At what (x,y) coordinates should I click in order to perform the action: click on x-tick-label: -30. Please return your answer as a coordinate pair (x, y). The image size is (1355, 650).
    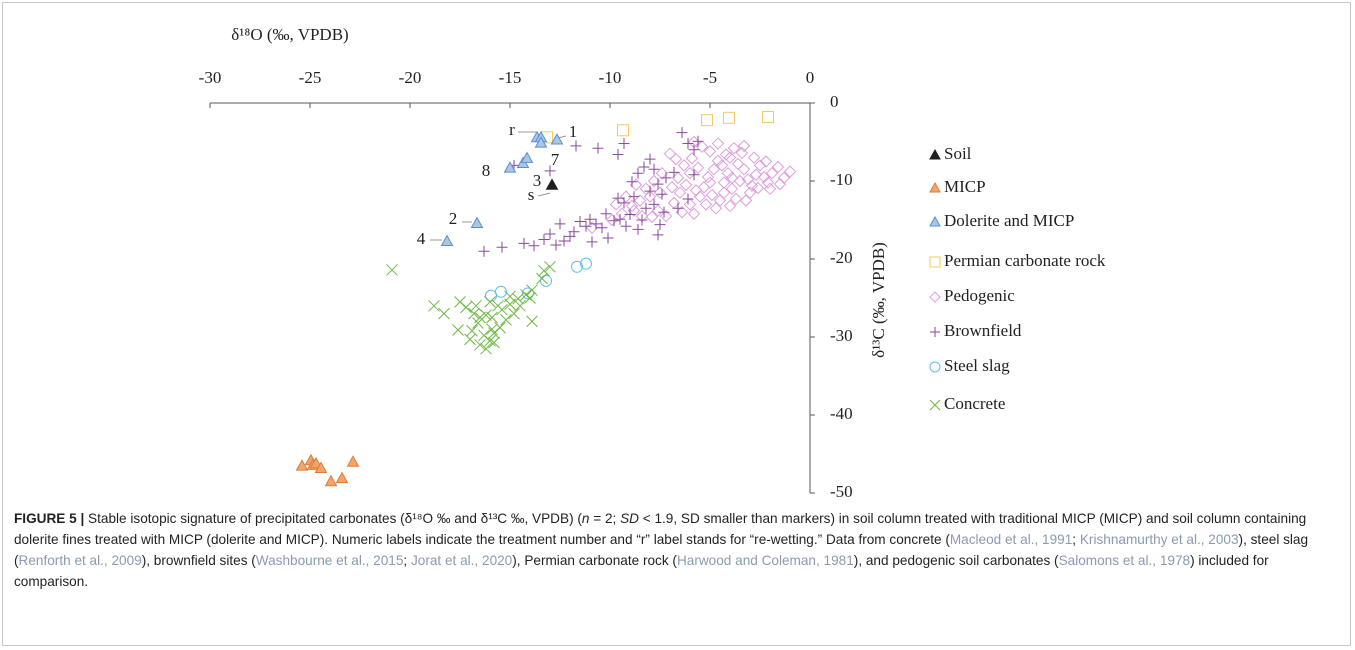
    Looking at the image, I should click on (210, 77).